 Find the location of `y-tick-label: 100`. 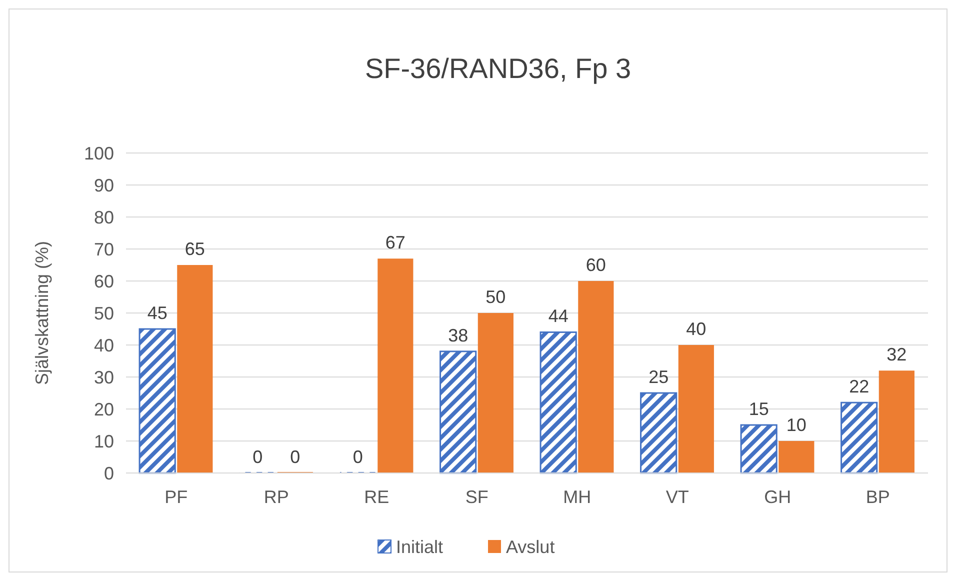

y-tick-label: 100 is located at coordinates (99, 153).